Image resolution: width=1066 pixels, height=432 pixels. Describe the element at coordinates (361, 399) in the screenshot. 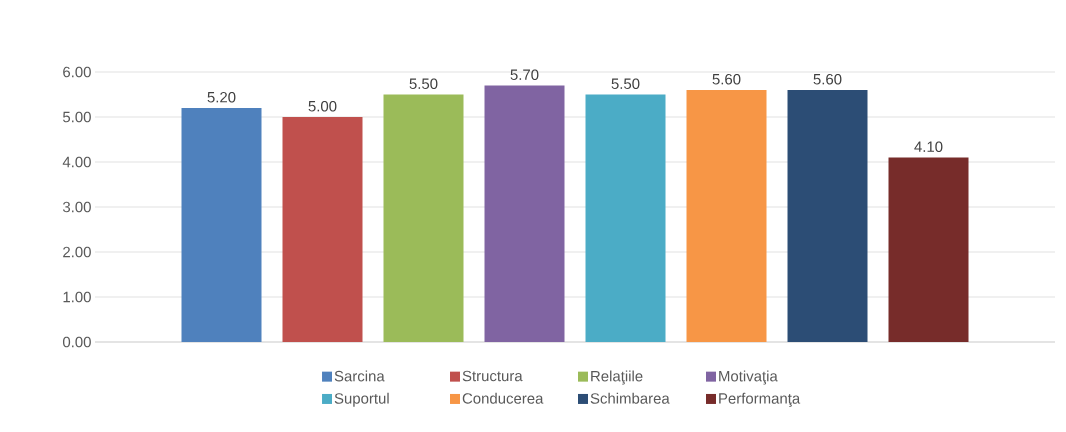

I see `legend-label: Suportul` at that location.